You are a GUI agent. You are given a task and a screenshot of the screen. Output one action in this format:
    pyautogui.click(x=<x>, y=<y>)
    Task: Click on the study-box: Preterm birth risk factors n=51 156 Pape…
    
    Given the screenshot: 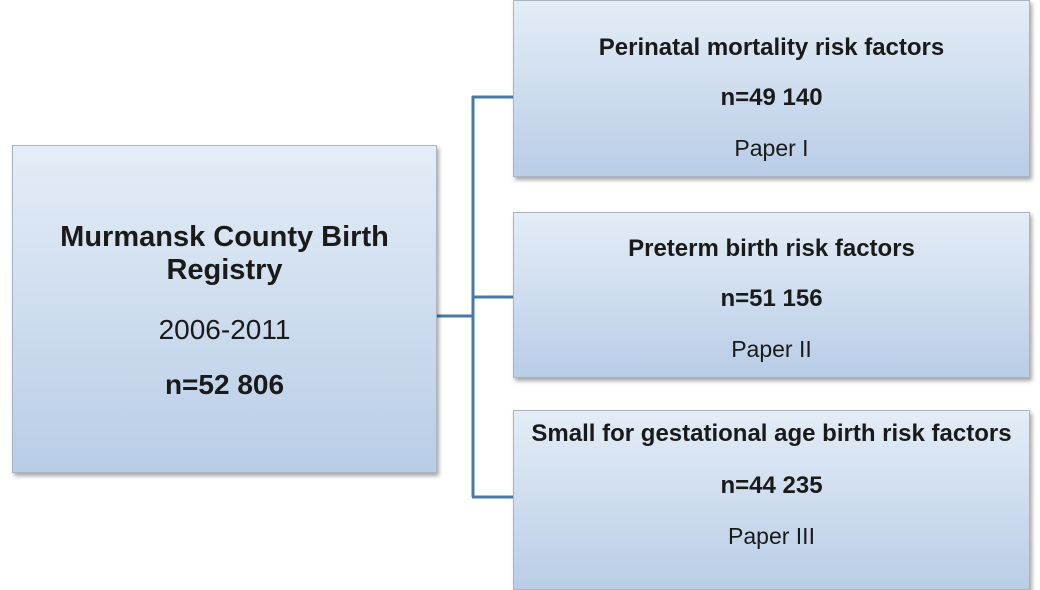 What is the action you would take?
    pyautogui.click(x=771, y=295)
    